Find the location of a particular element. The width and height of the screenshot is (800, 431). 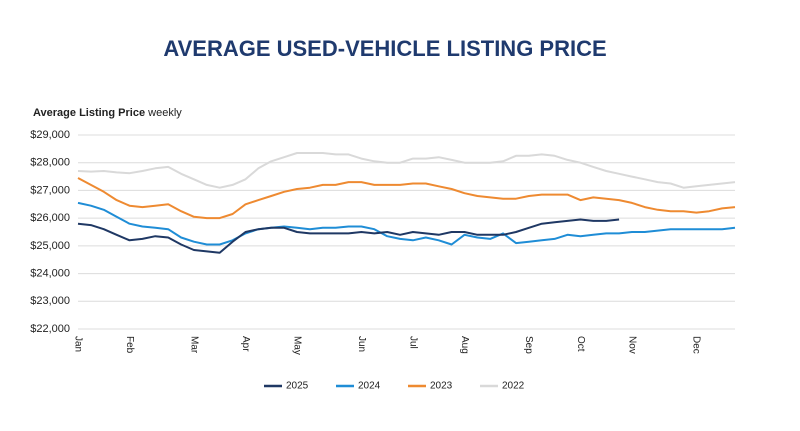

x-tick-label: Apr is located at coordinates (245, 344).